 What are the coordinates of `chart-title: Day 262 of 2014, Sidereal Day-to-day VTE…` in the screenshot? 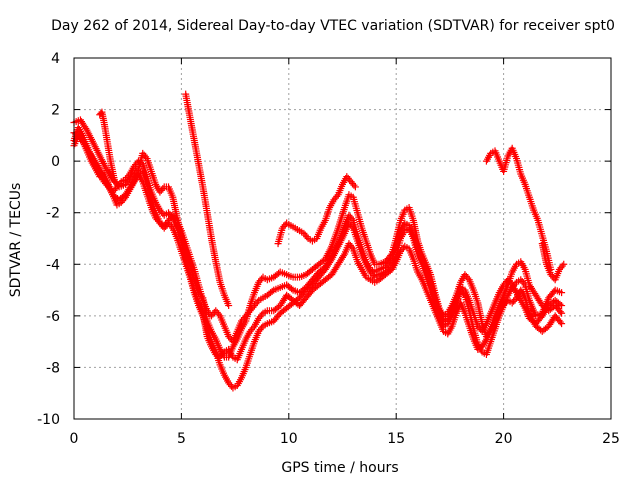 It's located at (333, 26).